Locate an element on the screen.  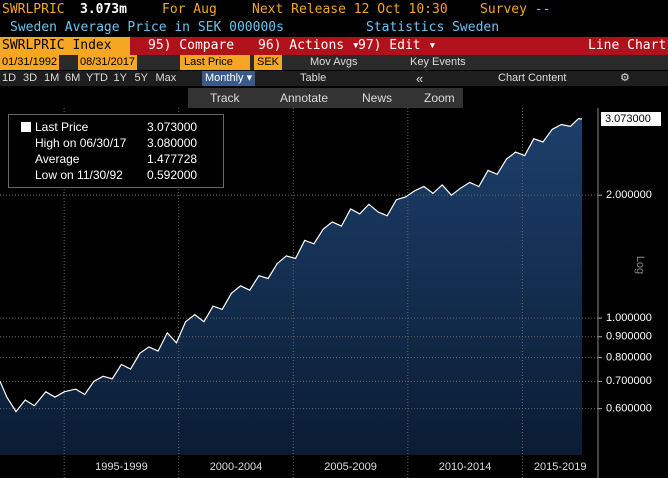
legend-label: High on 06/30/17 is located at coordinates (81, 143).